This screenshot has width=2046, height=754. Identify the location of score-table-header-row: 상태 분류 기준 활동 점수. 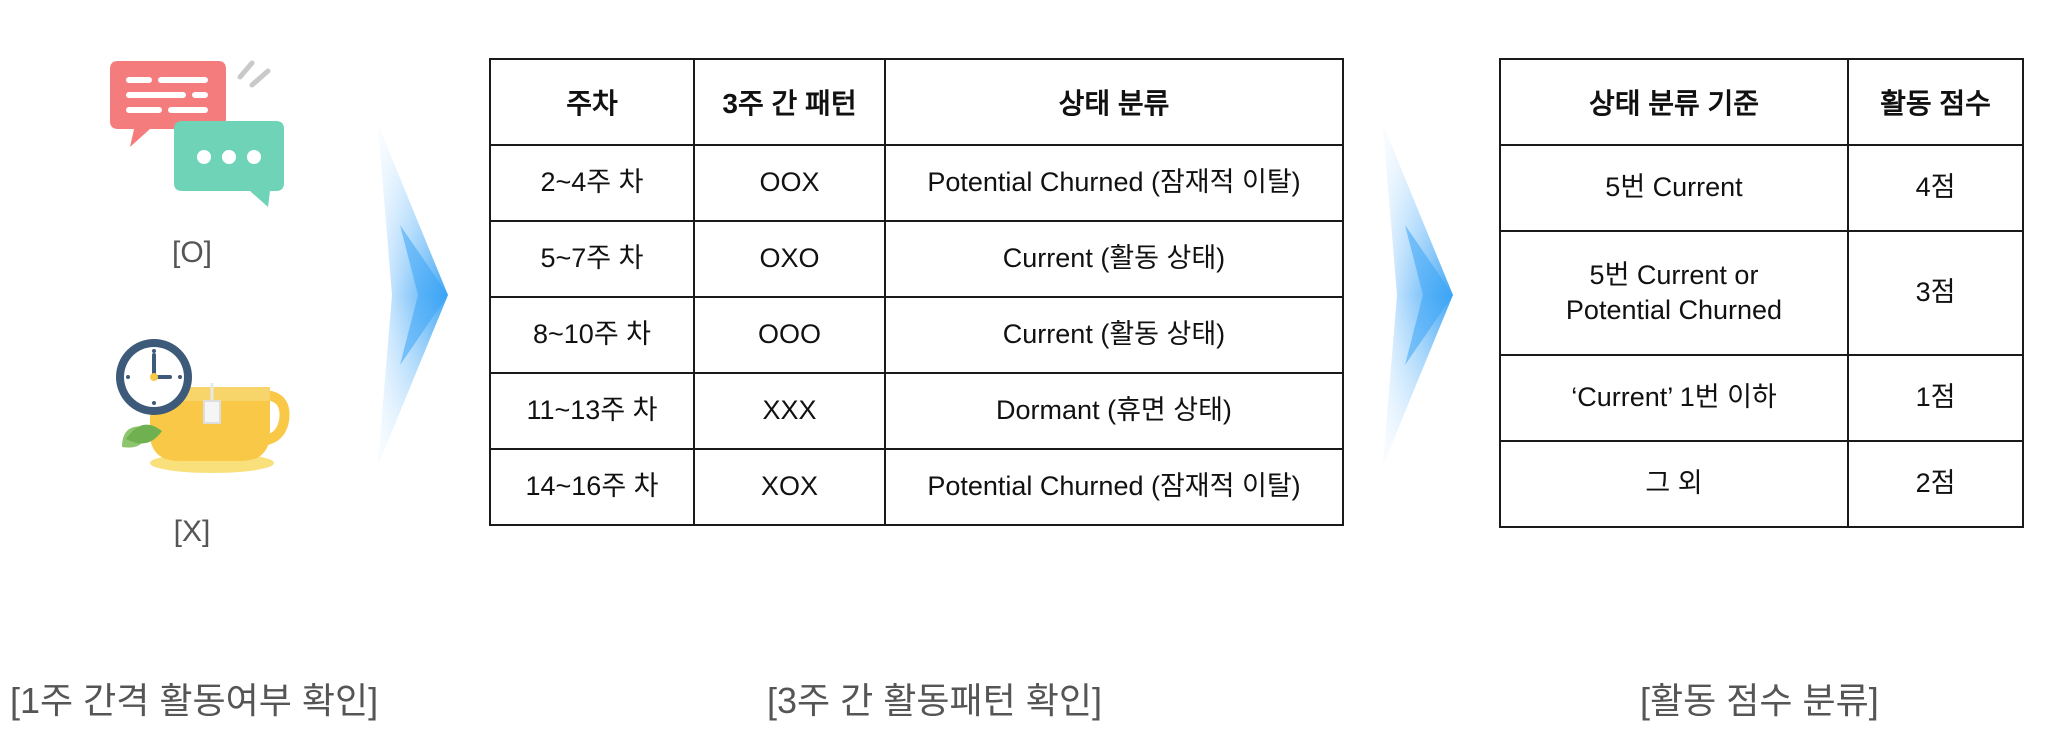
(1761, 102).